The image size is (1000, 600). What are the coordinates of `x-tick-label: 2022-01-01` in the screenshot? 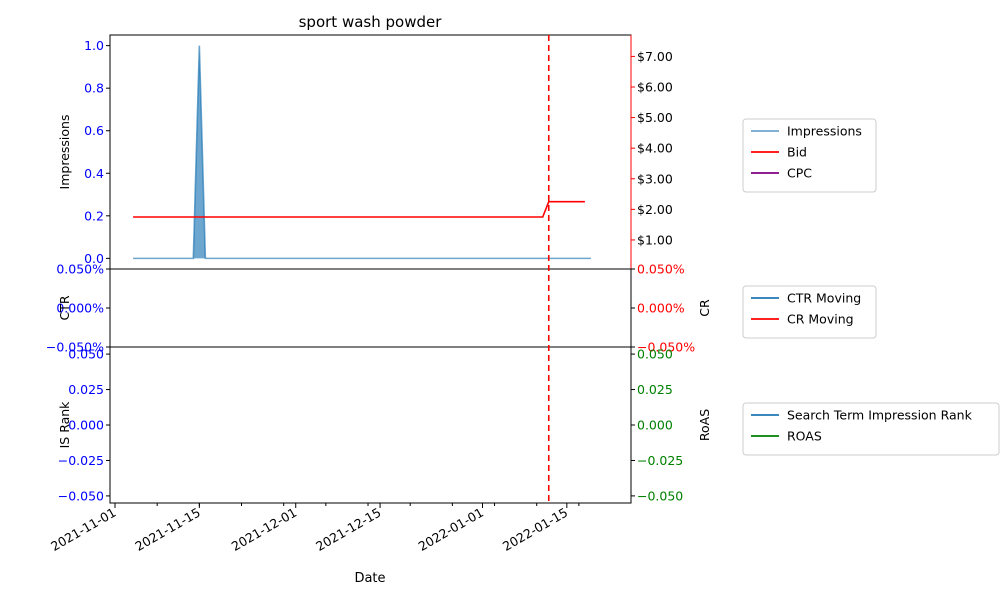 It's located at (451, 529).